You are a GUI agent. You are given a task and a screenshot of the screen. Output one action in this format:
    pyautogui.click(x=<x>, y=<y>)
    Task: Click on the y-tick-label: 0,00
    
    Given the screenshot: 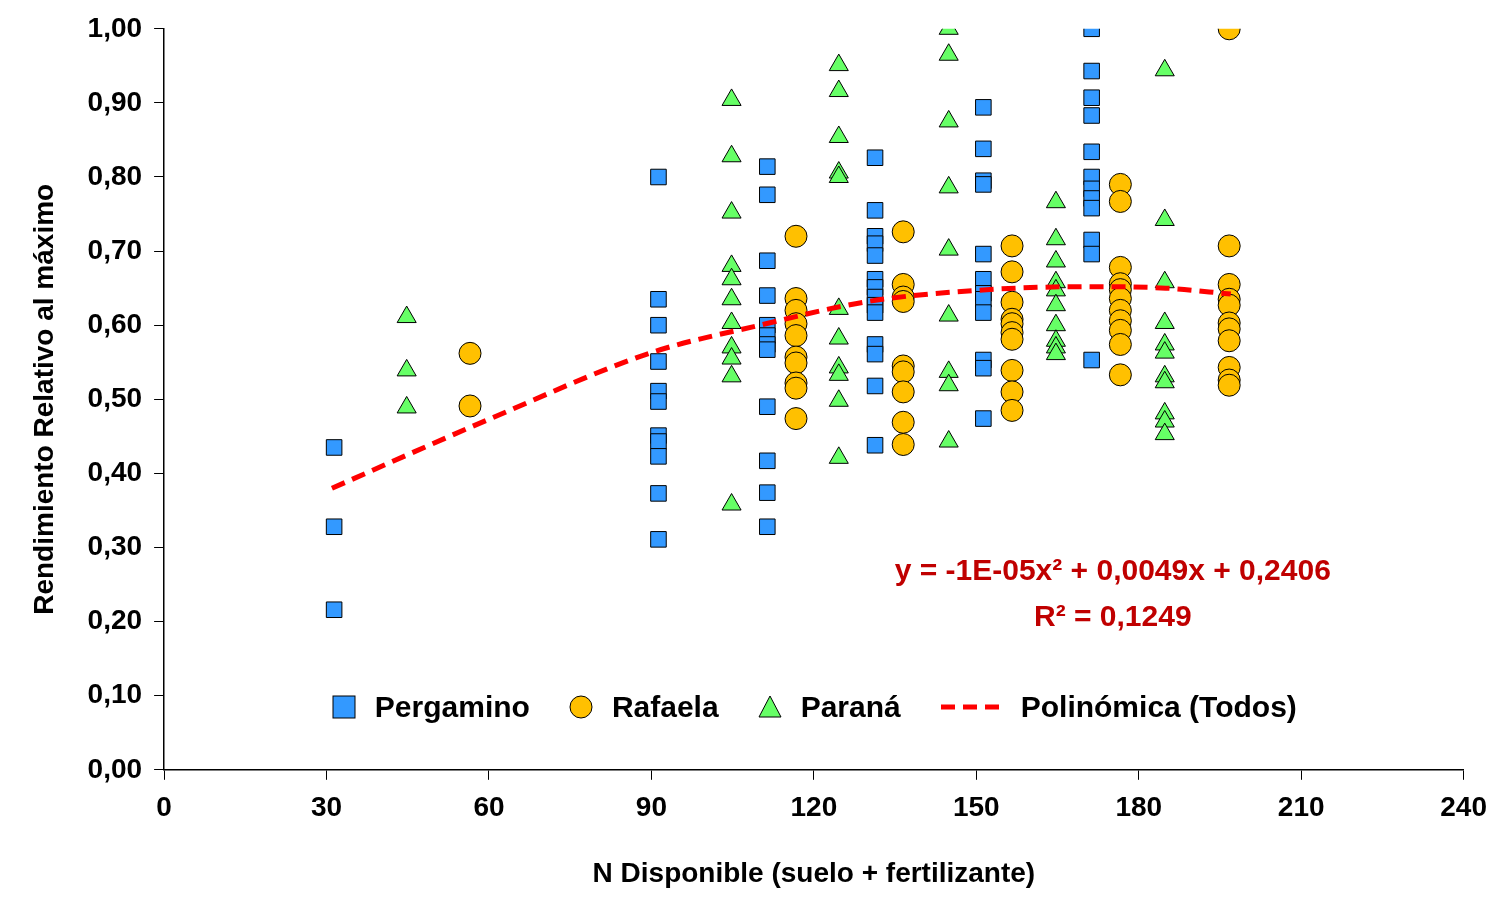 What is the action you would take?
    pyautogui.click(x=115, y=768)
    